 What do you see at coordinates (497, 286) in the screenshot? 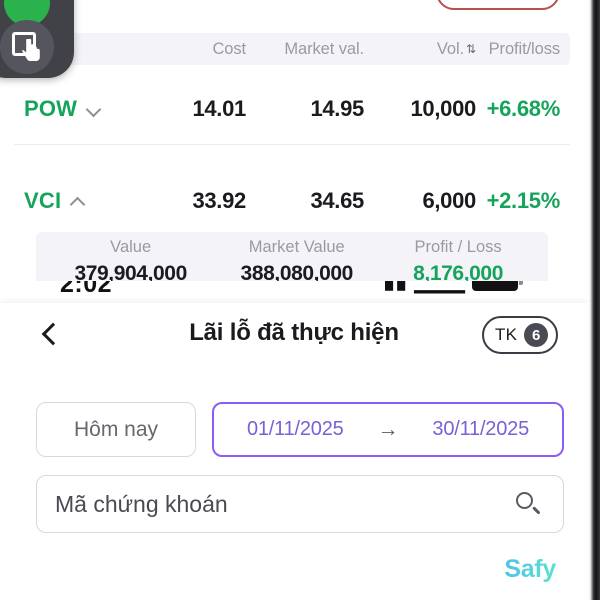
I see `battery-icon` at bounding box center [497, 286].